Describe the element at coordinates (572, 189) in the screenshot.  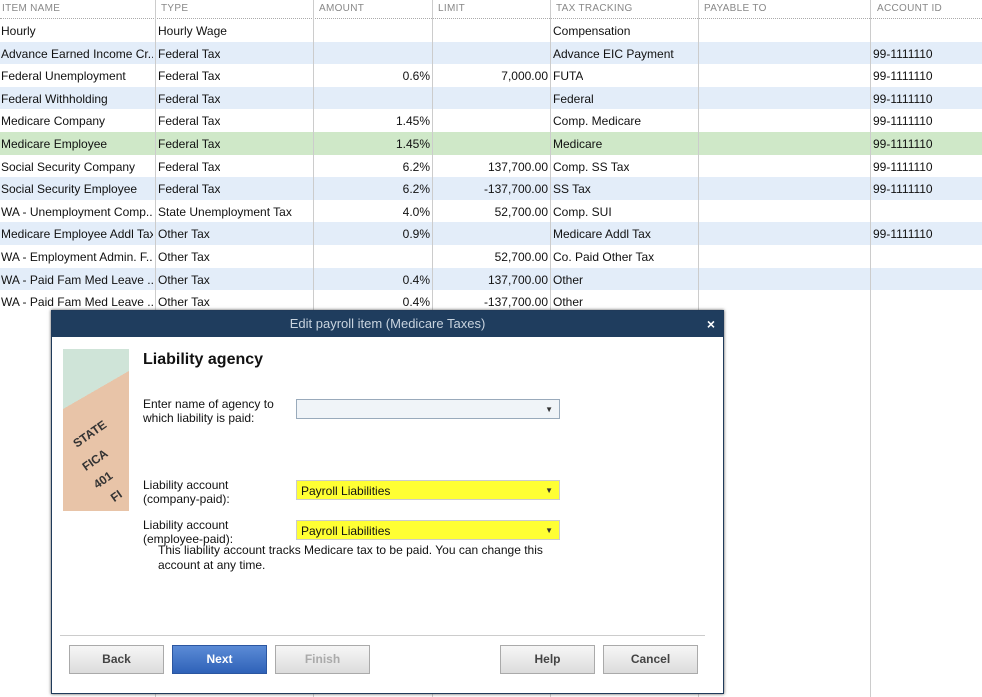
I see `cell-tax-tracking: SS Tax` at that location.